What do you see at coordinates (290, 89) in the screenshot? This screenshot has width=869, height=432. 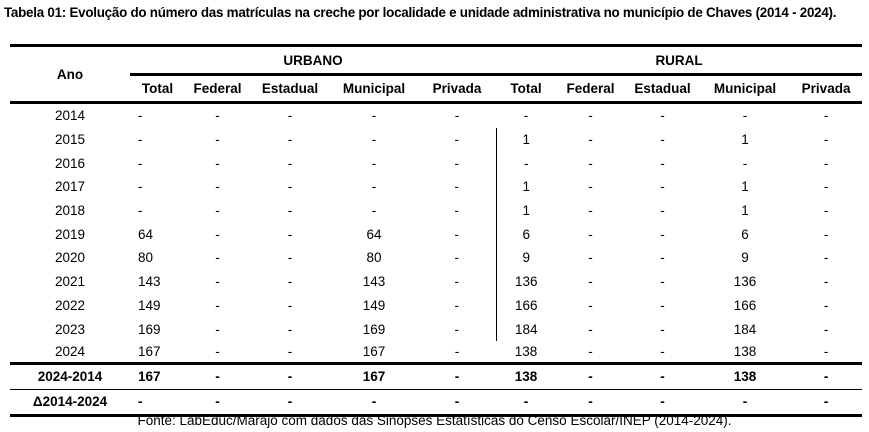 I see `column-header-urbano-estadual: Estadual` at bounding box center [290, 89].